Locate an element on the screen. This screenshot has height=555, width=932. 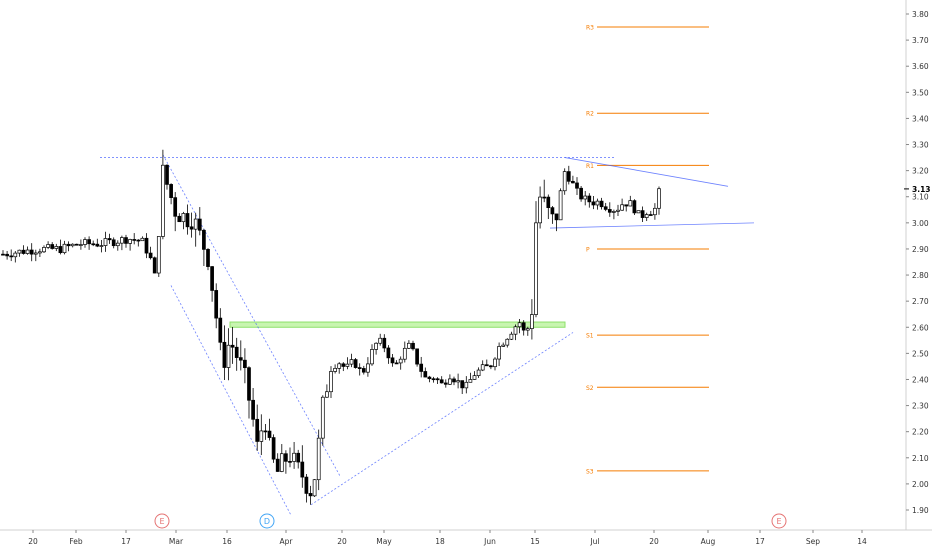
event-marker: D is located at coordinates (267, 521).